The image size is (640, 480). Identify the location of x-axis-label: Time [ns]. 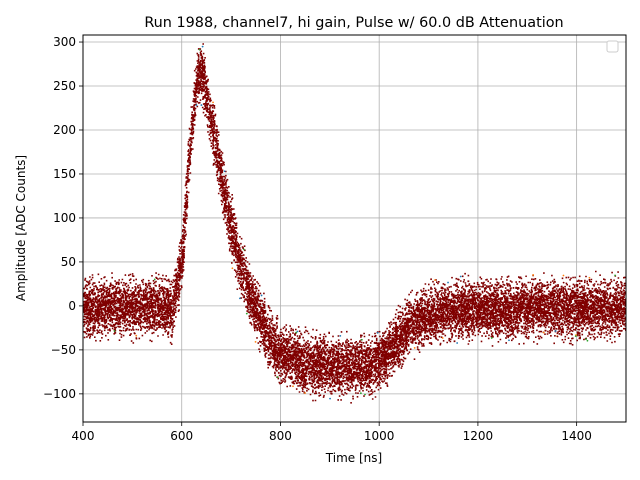
(353, 458).